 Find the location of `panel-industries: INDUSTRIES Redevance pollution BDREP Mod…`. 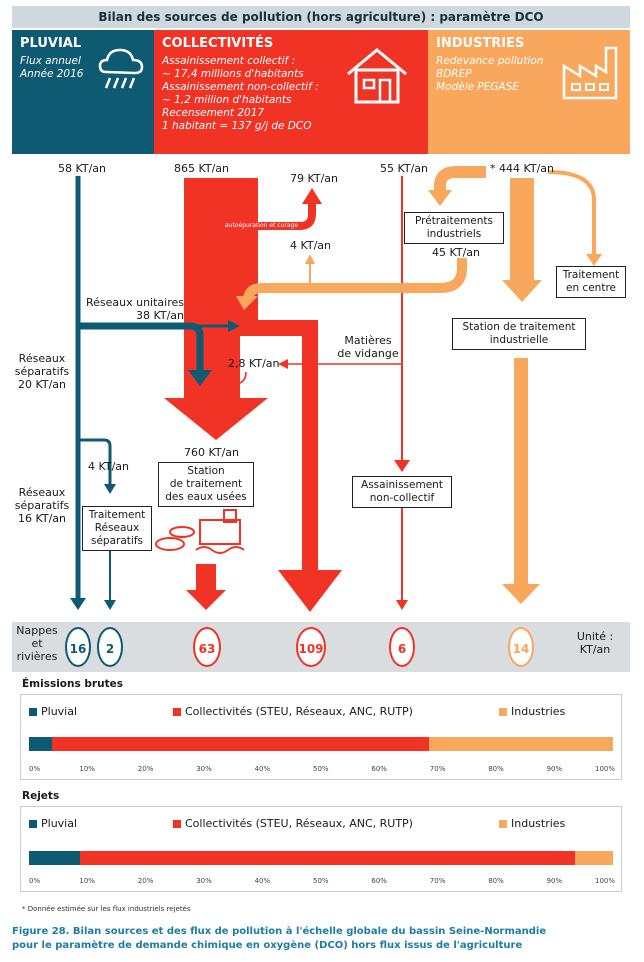

panel-industries: INDUSTRIES Redevance pollution BDREP Mod… is located at coordinates (529, 92).